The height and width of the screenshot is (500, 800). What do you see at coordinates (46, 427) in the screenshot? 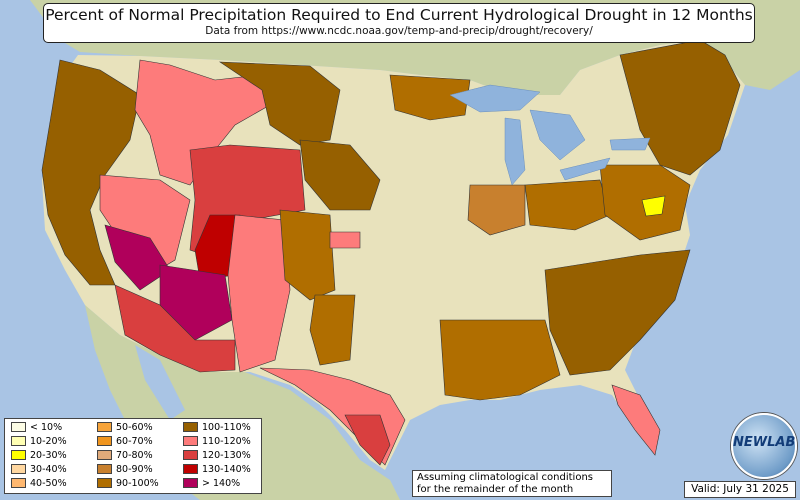
I see `legend-label: < 10%` at bounding box center [46, 427].